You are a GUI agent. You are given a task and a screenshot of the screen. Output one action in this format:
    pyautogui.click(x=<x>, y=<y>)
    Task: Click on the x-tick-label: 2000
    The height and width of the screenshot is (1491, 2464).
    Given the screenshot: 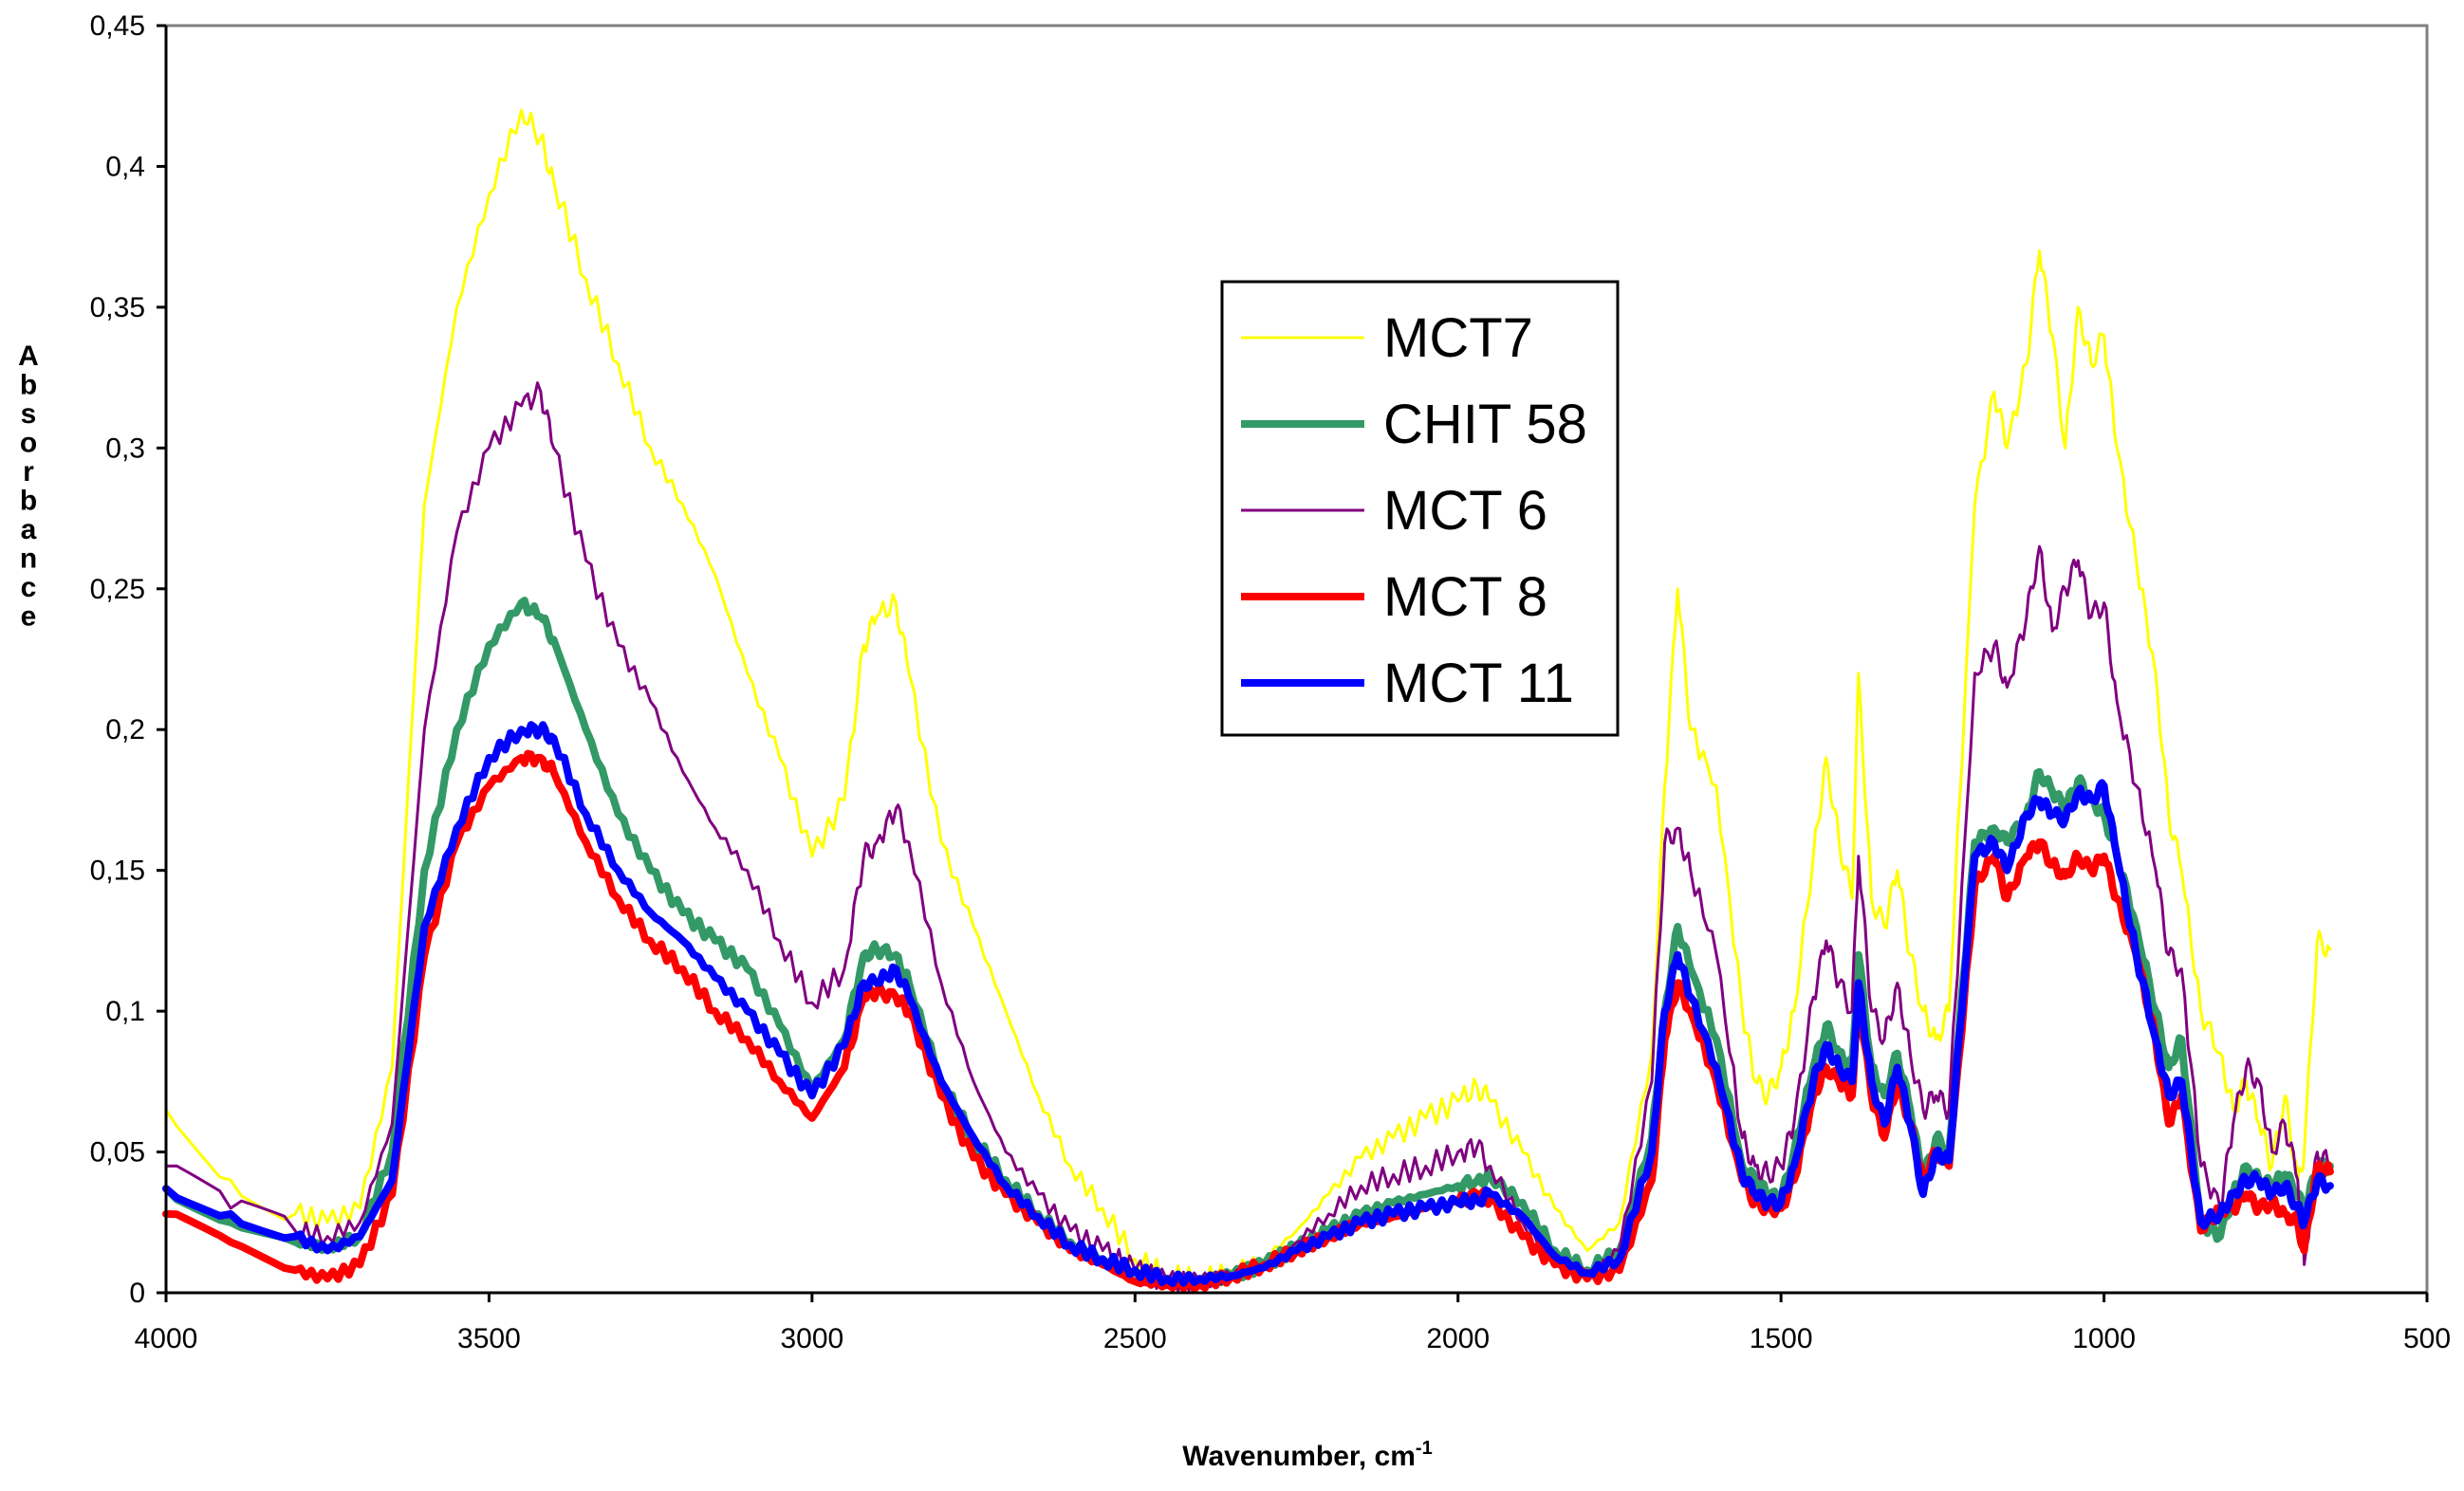 What is the action you would take?
    pyautogui.click(x=1458, y=1338)
    